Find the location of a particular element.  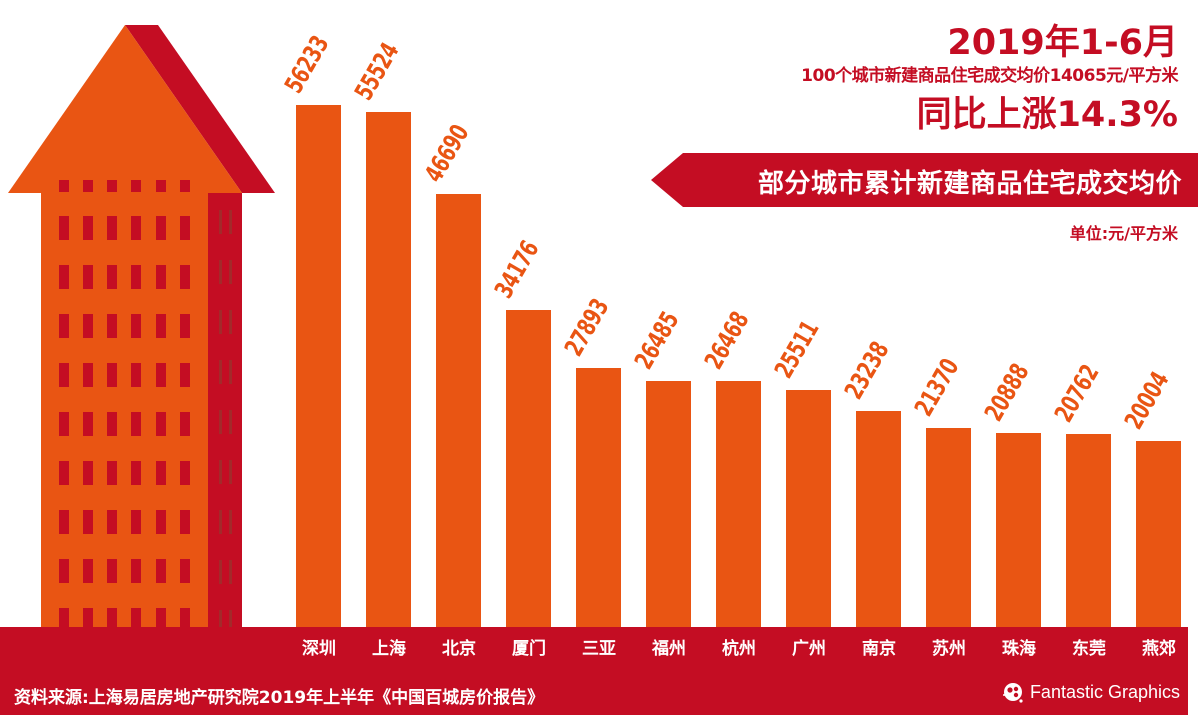

bar-value-label: 46690 is located at coordinates (446, 153).